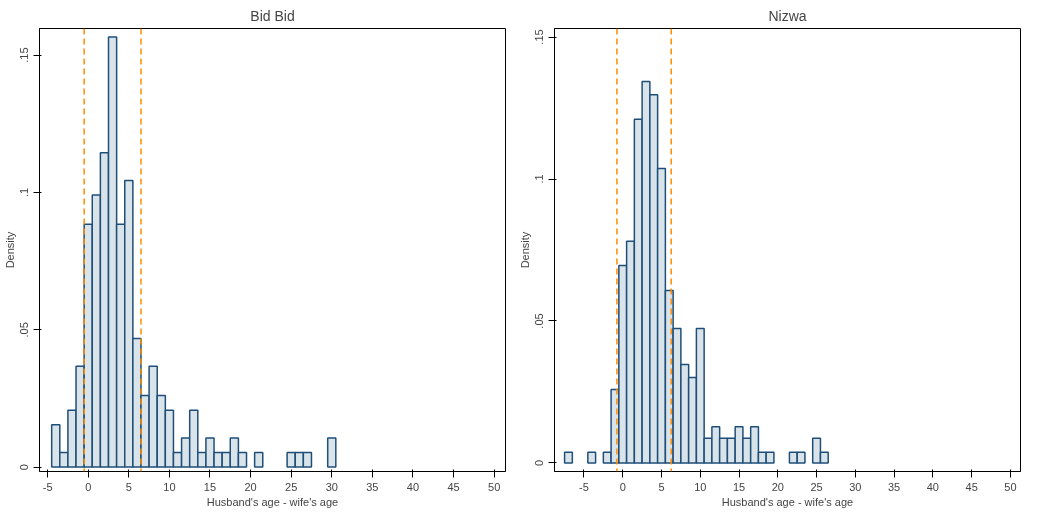 The height and width of the screenshot is (520, 1039). I want to click on chart-title: Nizwa, so click(787, 15).